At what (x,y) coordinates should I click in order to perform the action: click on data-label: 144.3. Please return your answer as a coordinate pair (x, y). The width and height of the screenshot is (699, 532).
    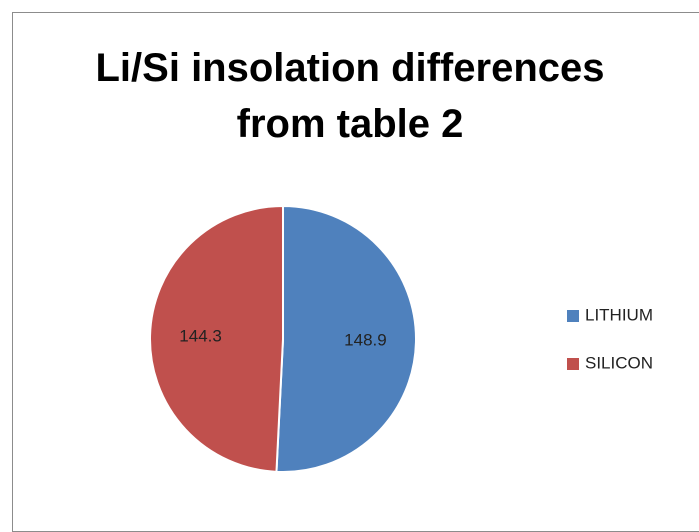
    Looking at the image, I should click on (200, 335).